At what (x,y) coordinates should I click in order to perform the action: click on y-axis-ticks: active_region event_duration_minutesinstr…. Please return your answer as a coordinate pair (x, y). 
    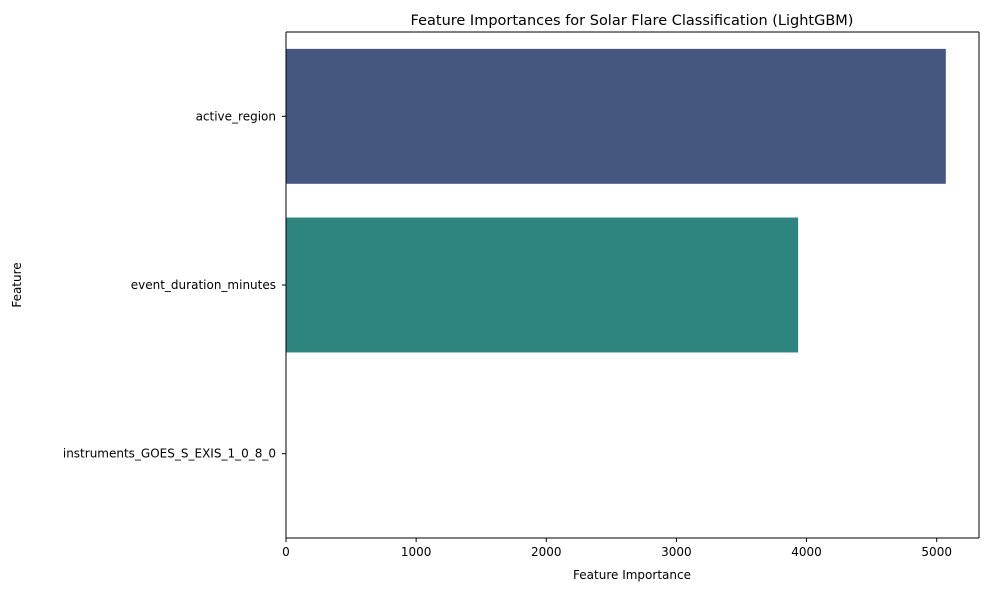
    Looking at the image, I should click on (174, 285).